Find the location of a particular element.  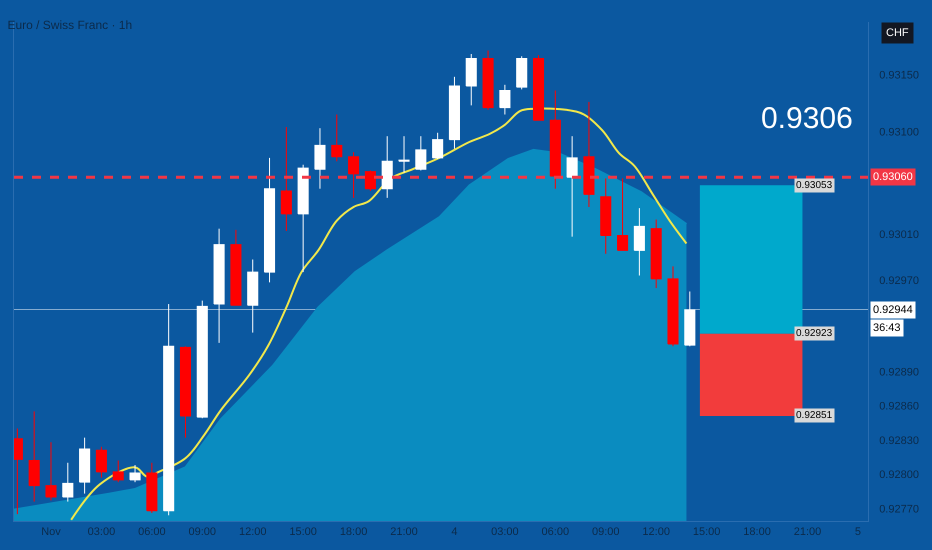

x-tick-label: Nov is located at coordinates (51, 532).